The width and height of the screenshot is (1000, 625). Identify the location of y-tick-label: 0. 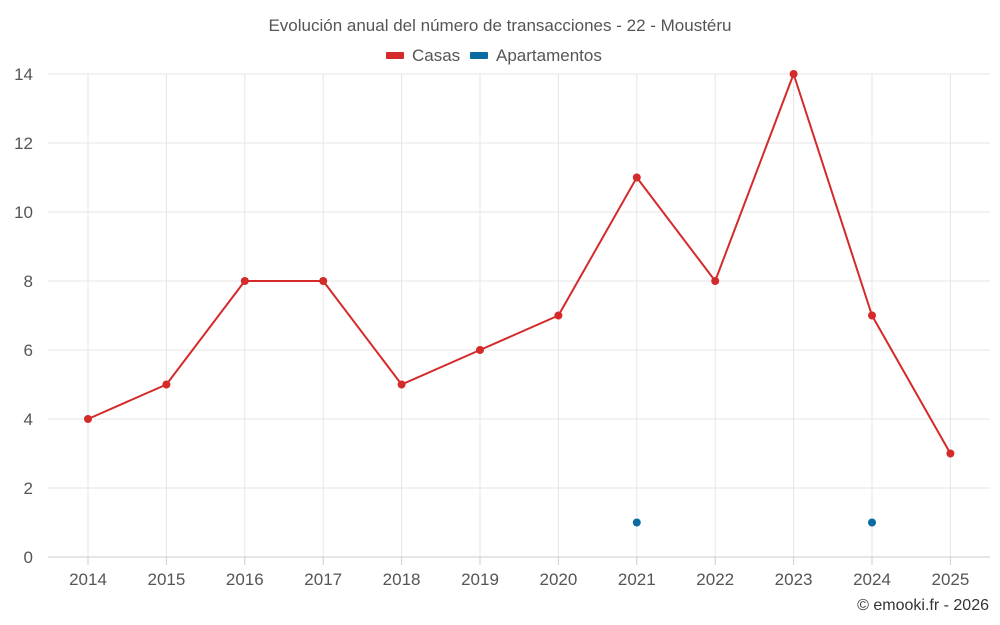
(28, 557).